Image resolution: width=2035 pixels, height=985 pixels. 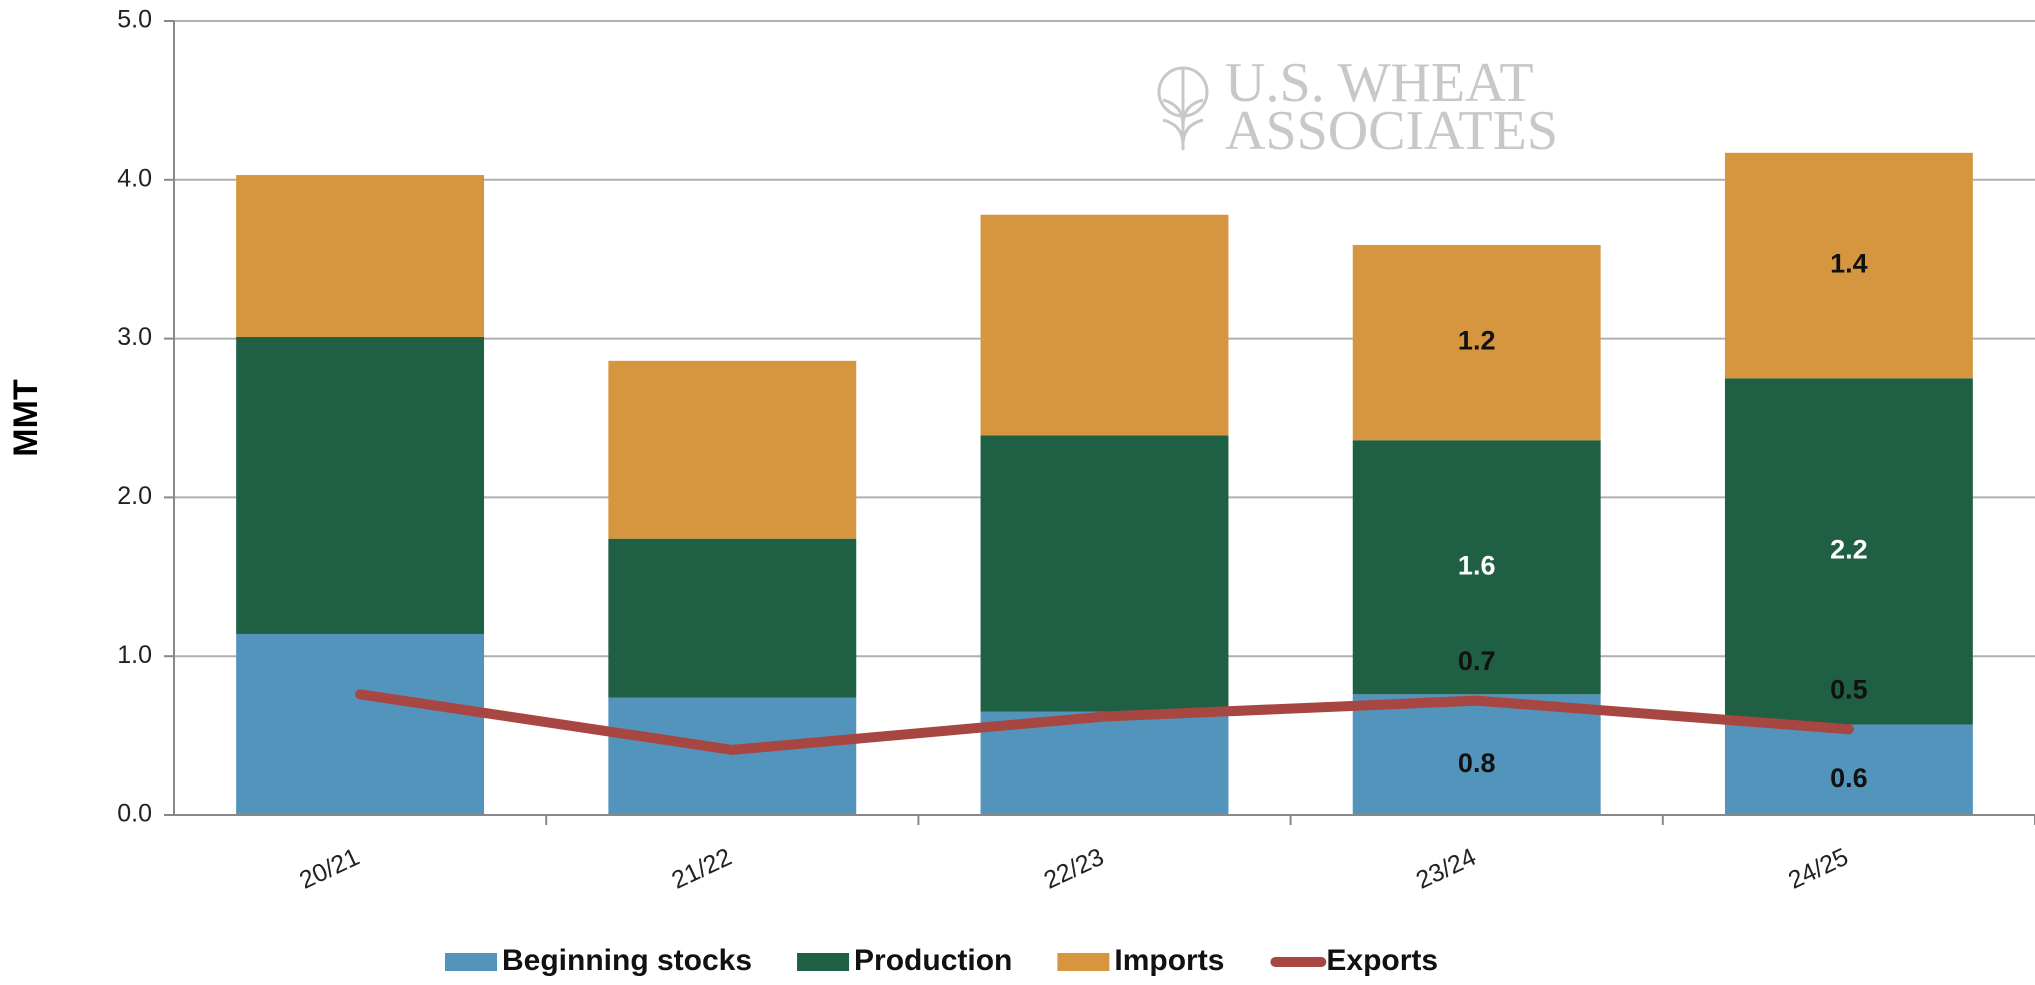 I want to click on value-label: 0.6, so click(x=1849, y=778).